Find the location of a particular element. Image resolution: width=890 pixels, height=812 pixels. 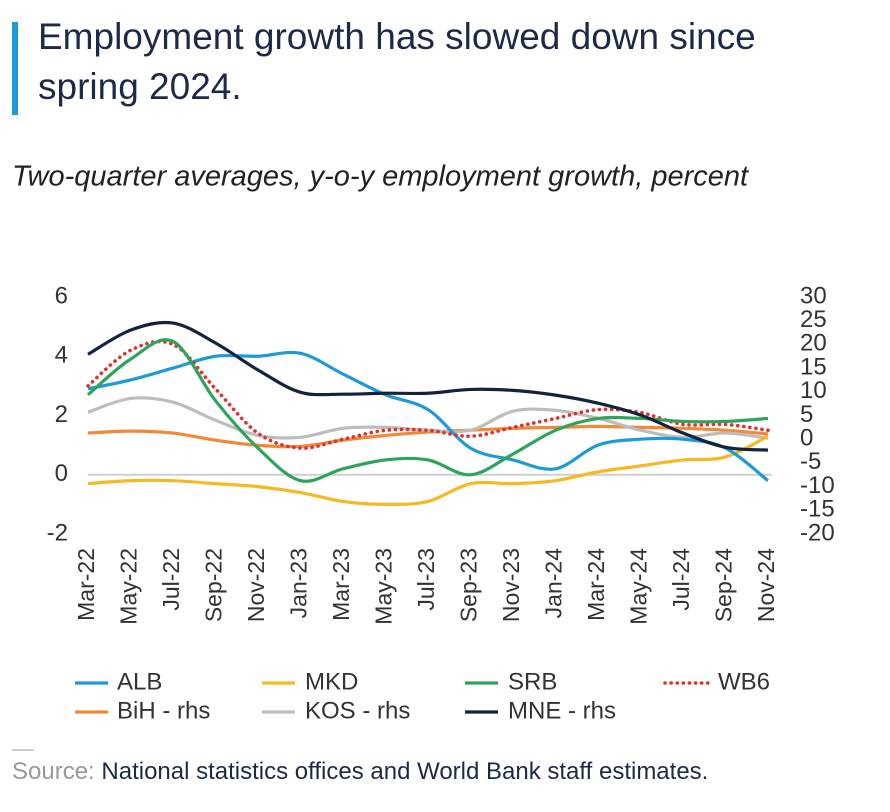

legend-label: BiH - rhs is located at coordinates (163, 710).